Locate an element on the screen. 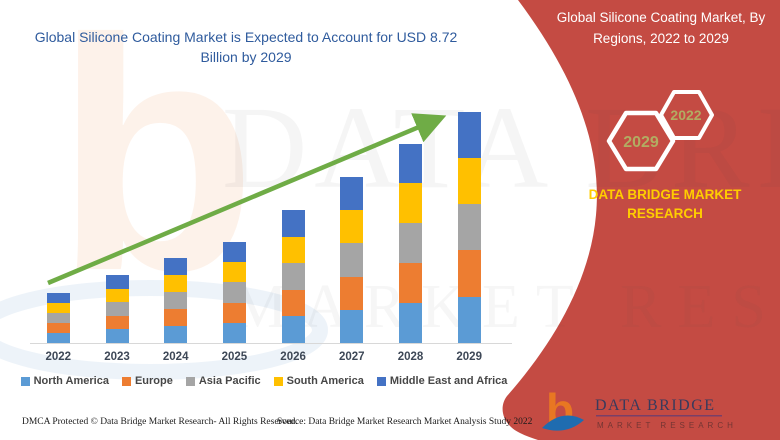 This screenshot has height=440, width=780. x-axis-label-2026: 2026 is located at coordinates (293, 357).